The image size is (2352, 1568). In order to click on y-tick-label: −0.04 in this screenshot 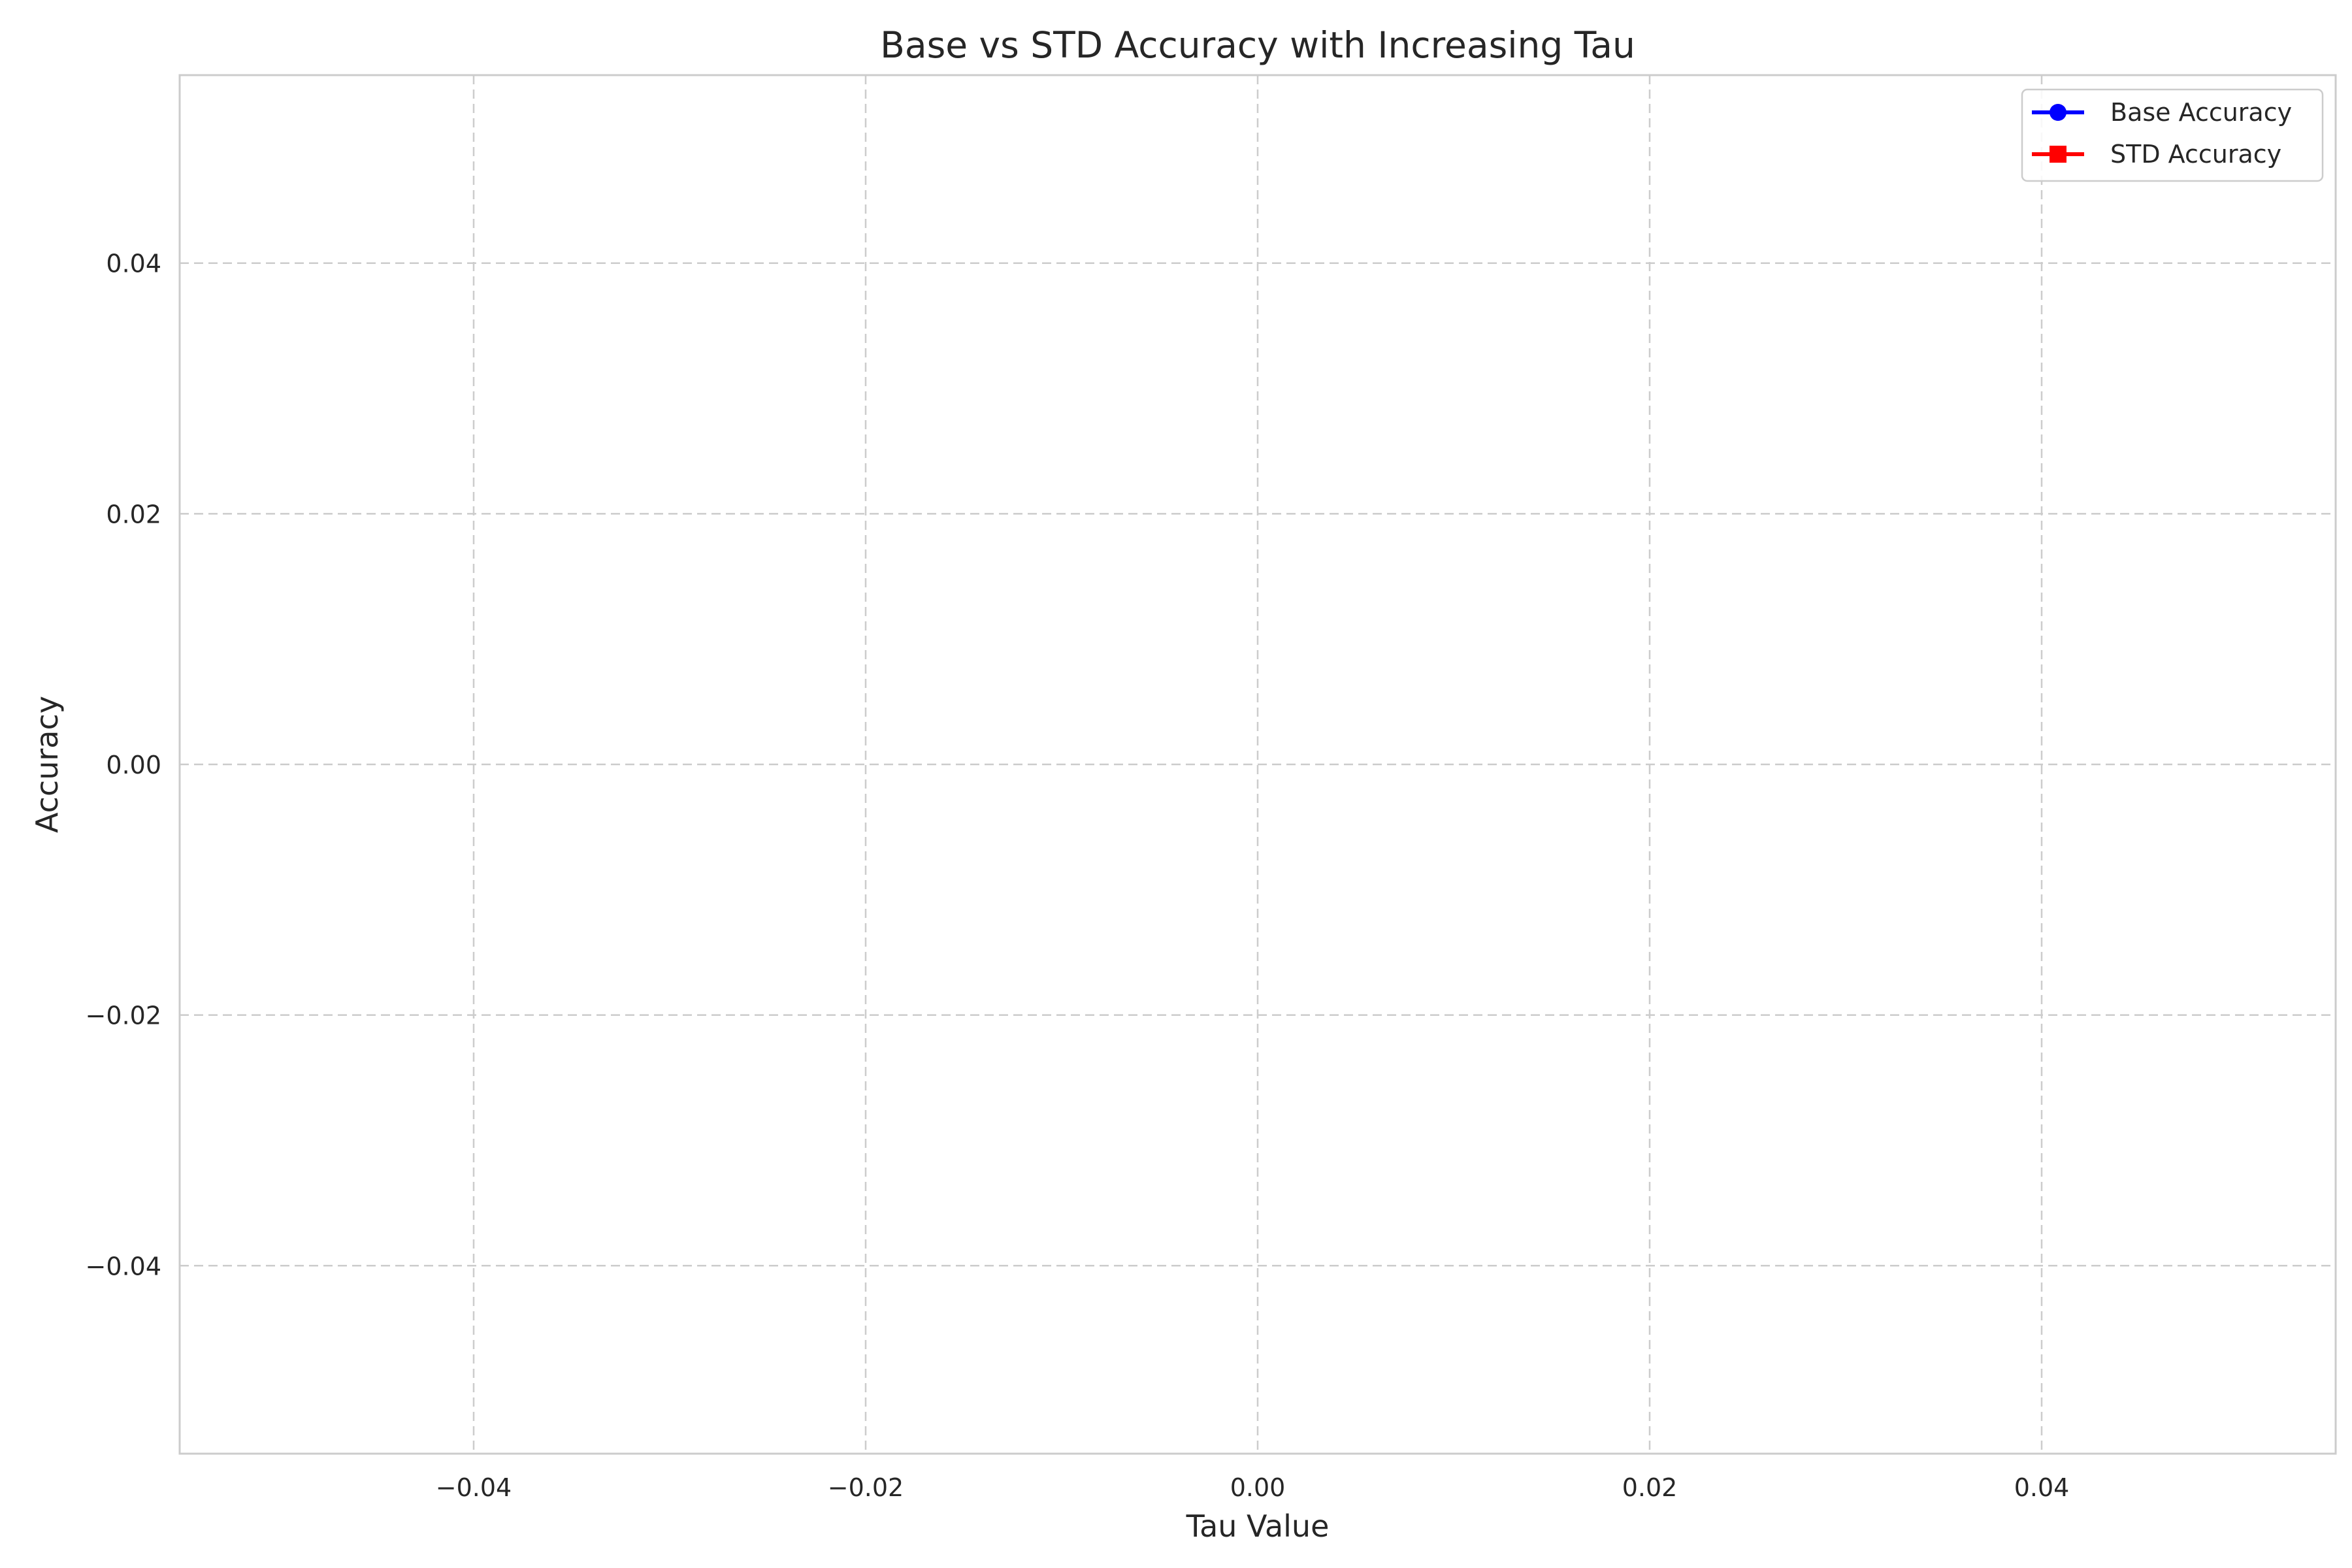, I will do `click(123, 1266)`.